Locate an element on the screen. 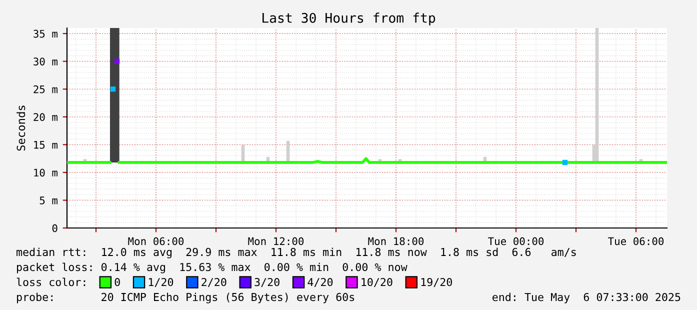  text: packet loss: 0.14 % avg 15.63 % max 0.00 % min 0.00 % now is located at coordinates (212, 268).